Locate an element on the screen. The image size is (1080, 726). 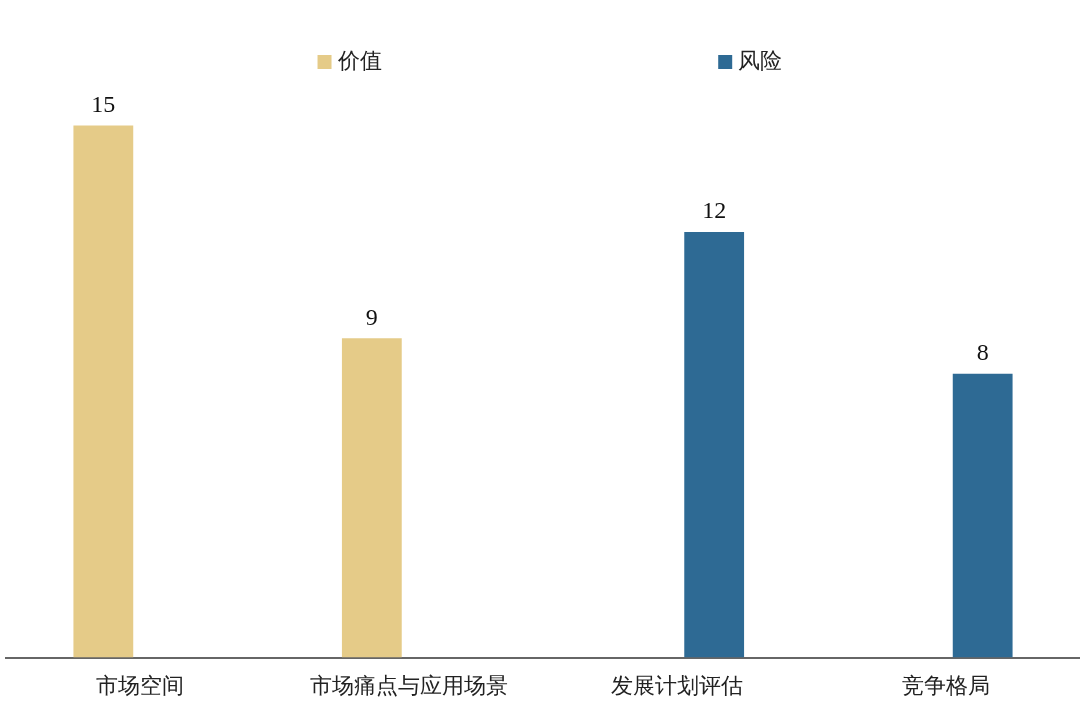
data-label: 15 is located at coordinates (103, 103).